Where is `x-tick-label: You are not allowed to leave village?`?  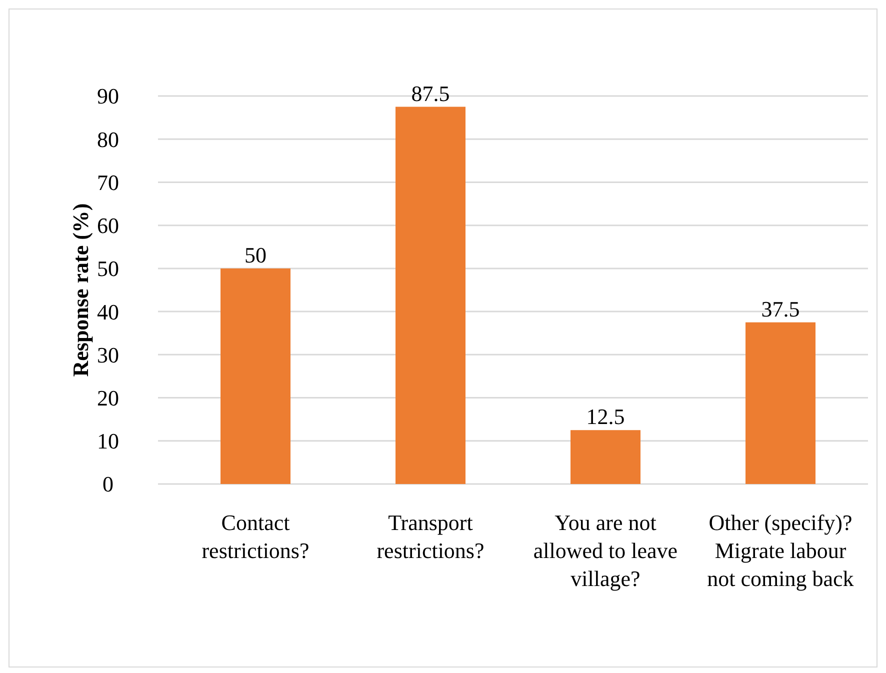 x-tick-label: You are not allowed to leave village? is located at coordinates (605, 550).